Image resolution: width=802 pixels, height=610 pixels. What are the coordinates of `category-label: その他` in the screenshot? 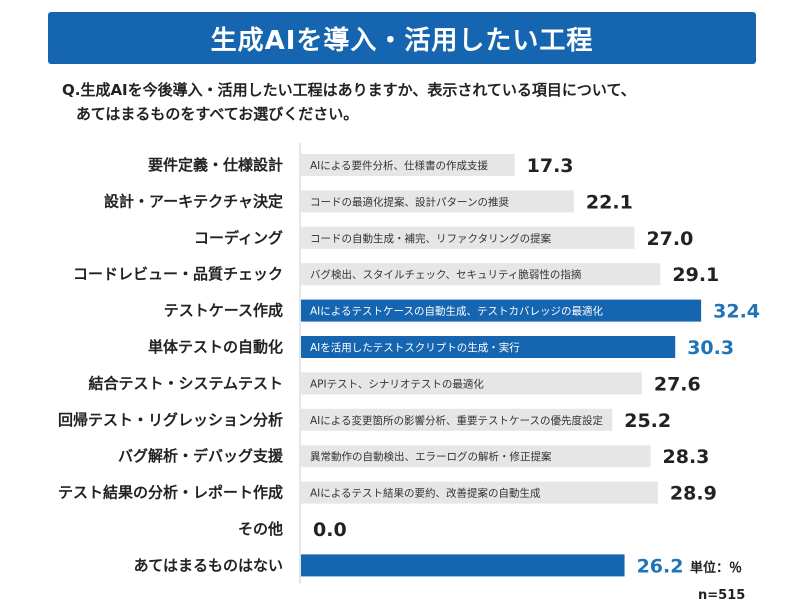 It's located at (260, 529).